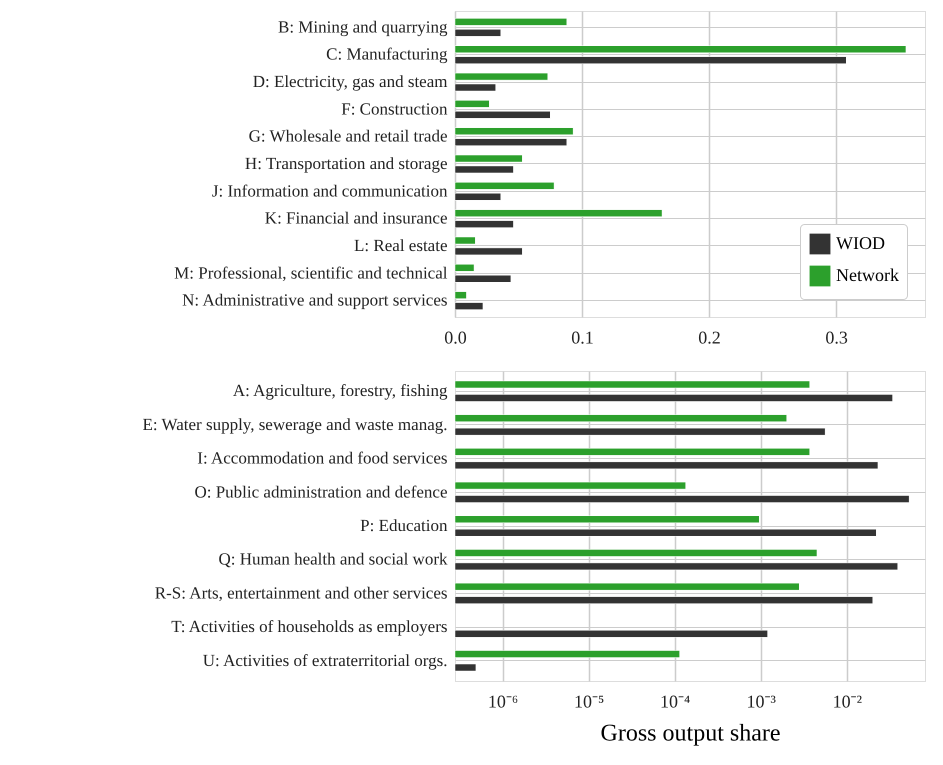  I want to click on y-tick-label: F: Construction, so click(394, 108).